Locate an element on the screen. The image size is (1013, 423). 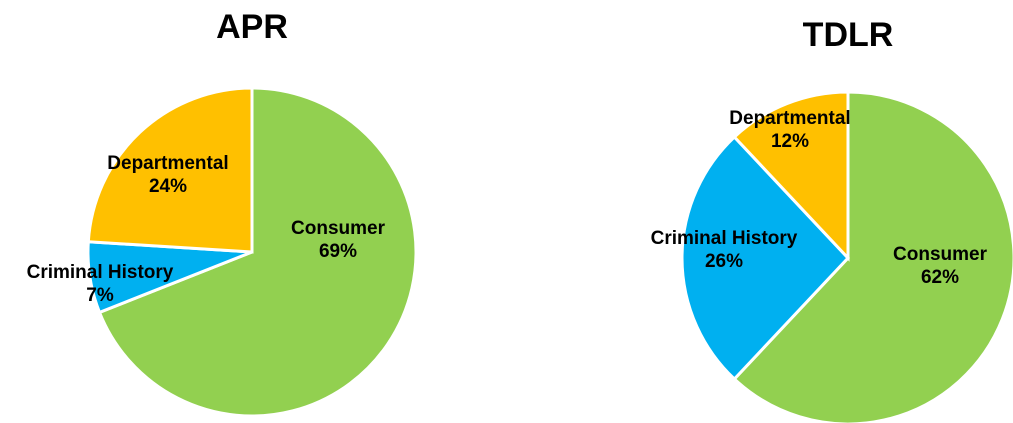
pie-slice-tdlr-criminal-history is located at coordinates (765, 258).